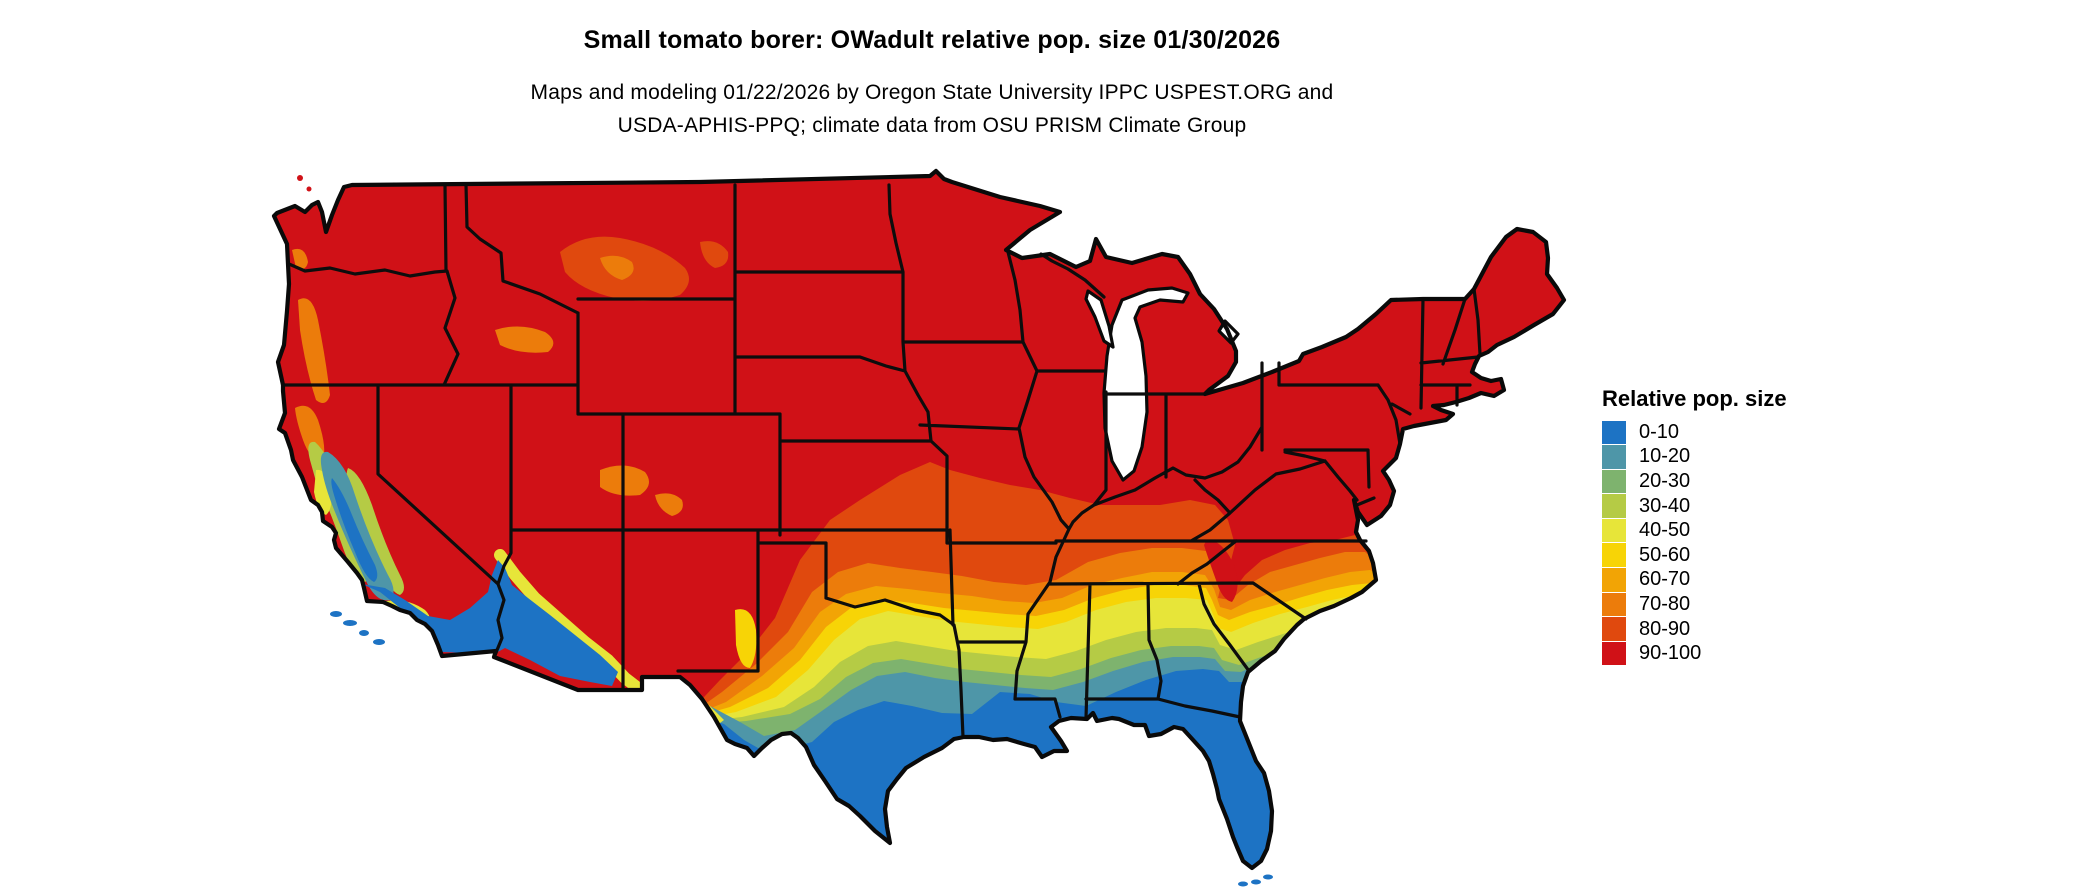 Image resolution: width=2100 pixels, height=892 pixels. What do you see at coordinates (1742, 481) in the screenshot?
I see `legend-item: 20-30` at bounding box center [1742, 481].